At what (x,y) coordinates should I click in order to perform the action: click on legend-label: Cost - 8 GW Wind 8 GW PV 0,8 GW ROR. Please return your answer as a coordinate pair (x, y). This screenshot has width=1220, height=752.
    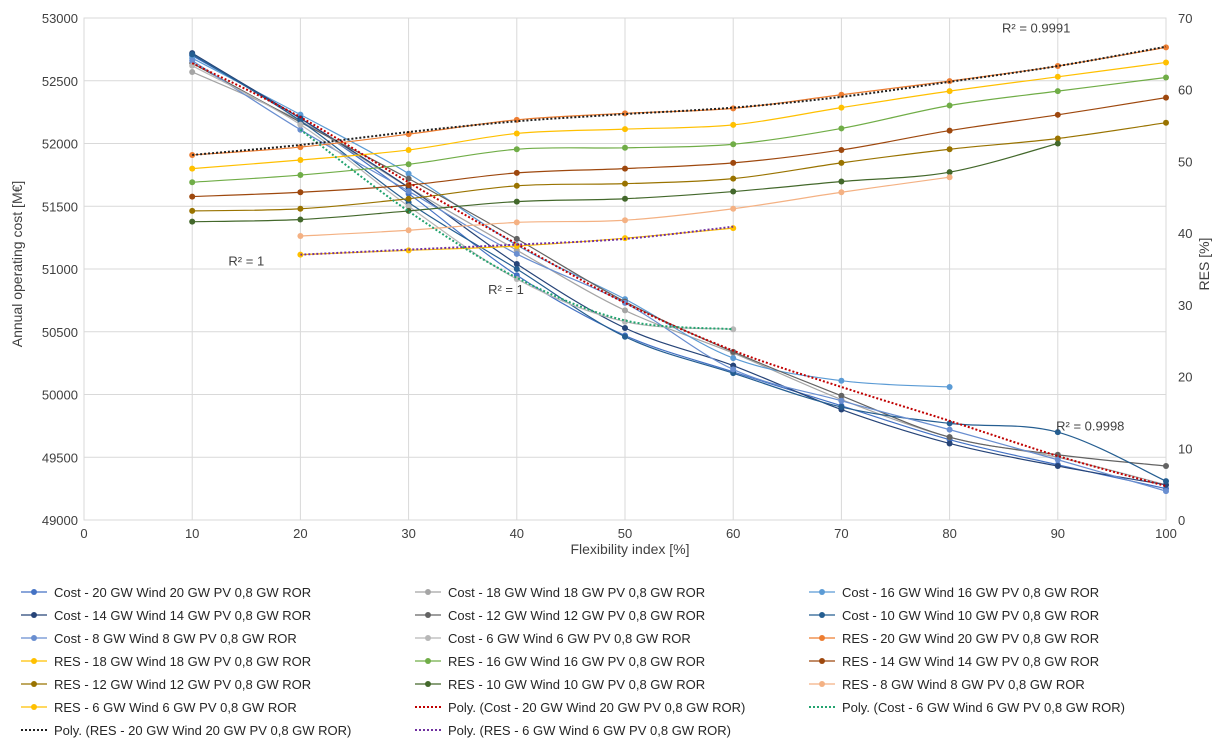
    Looking at the image, I should click on (175, 638).